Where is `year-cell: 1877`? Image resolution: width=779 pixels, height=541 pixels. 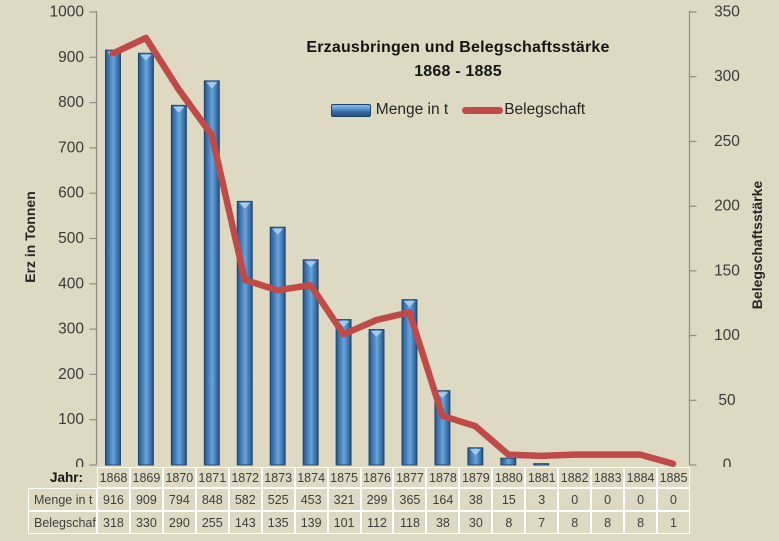 year-cell: 1877 is located at coordinates (410, 477).